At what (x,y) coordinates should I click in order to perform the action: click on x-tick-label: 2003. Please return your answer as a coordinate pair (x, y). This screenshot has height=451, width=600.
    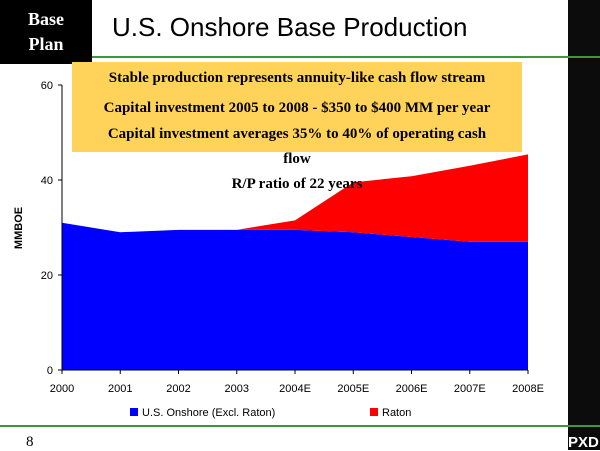
    Looking at the image, I should click on (237, 389).